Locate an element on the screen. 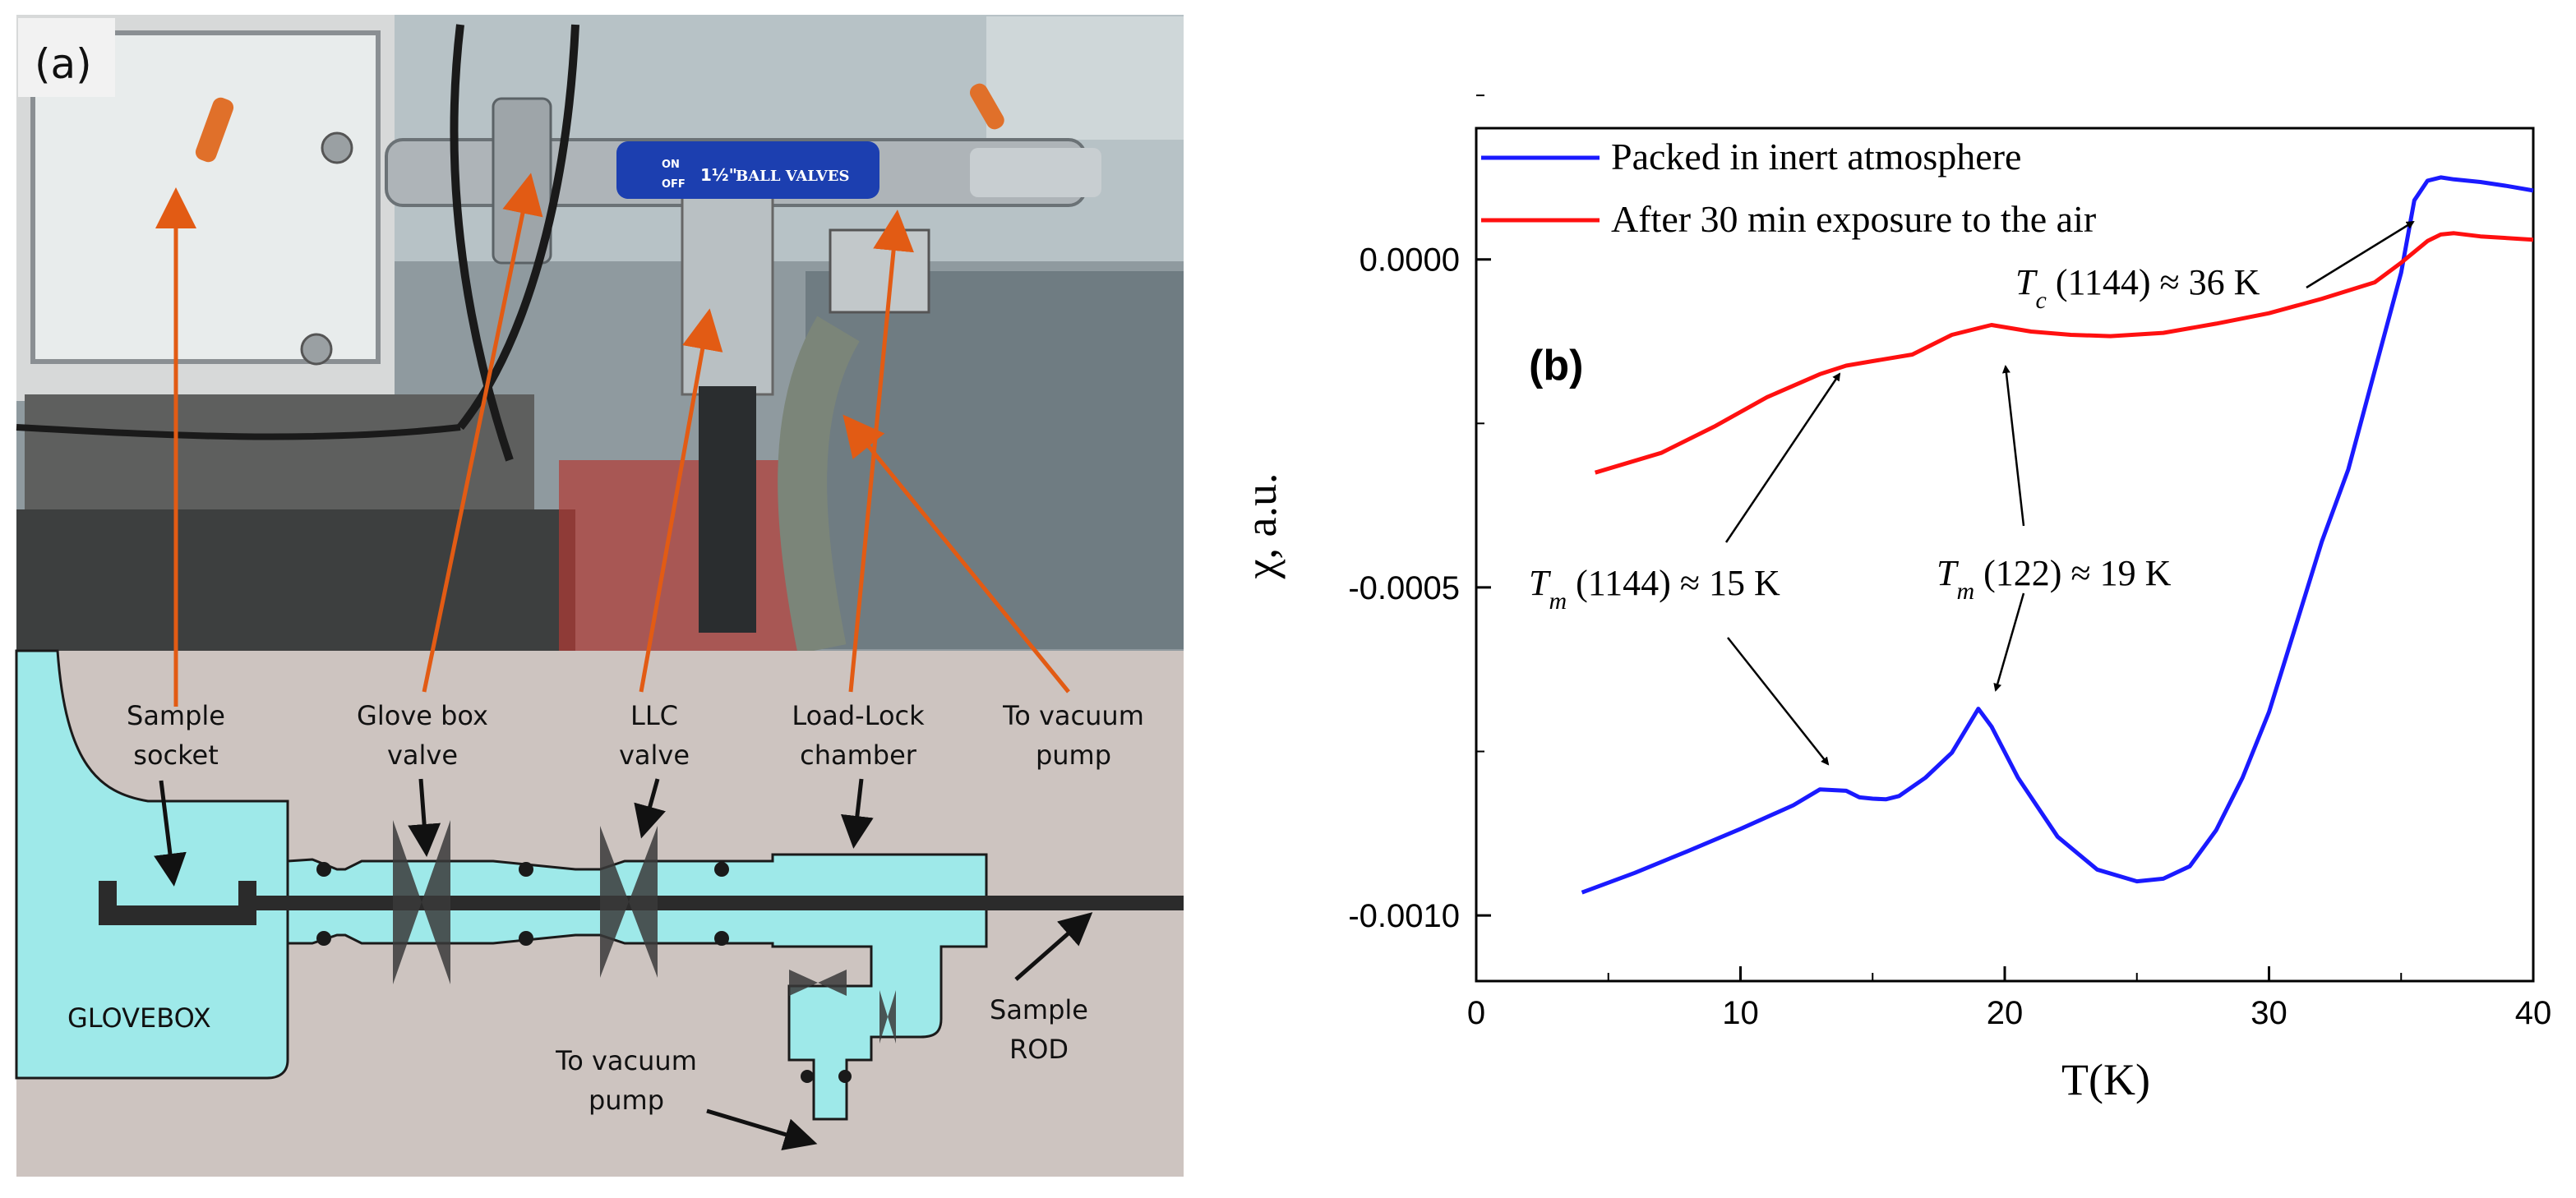  x-tick-label: 10 is located at coordinates (1741, 1013).